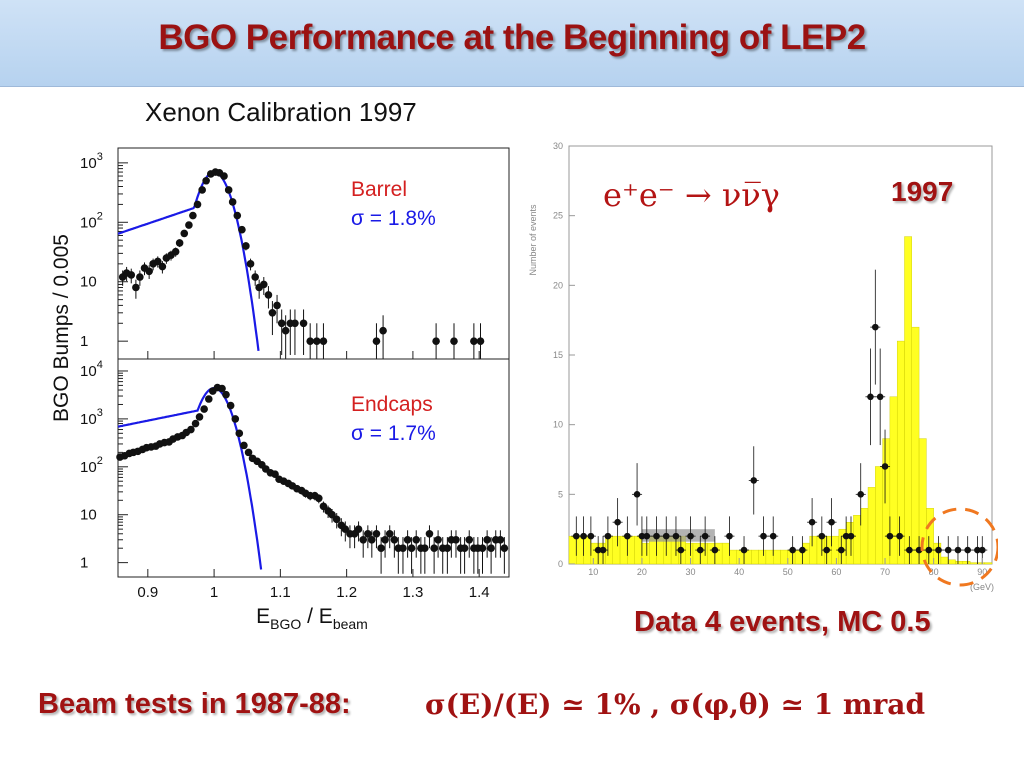  Describe the element at coordinates (393, 433) in the screenshot. I see `endcaps-sigma: σ = 1.7%` at that location.